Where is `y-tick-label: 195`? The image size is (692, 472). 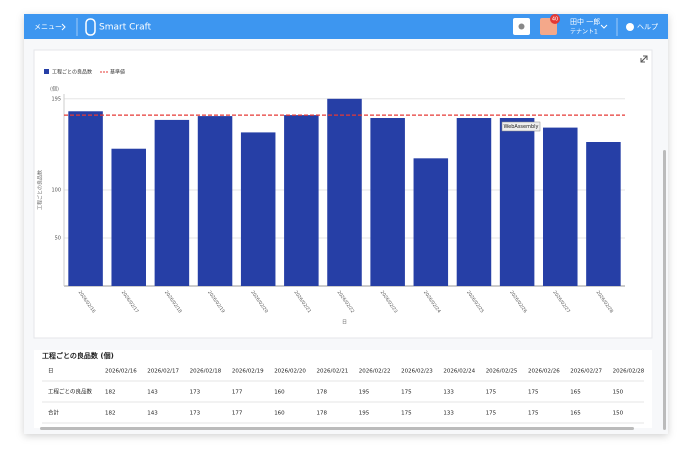 y-tick-label: 195 is located at coordinates (56, 99).